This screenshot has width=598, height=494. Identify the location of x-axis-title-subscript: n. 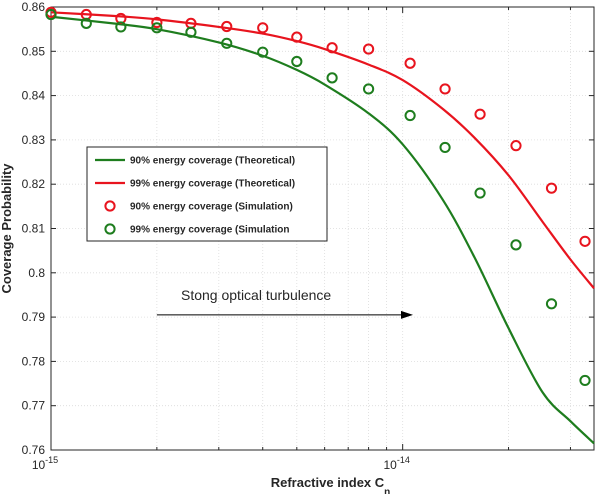
(387, 490).